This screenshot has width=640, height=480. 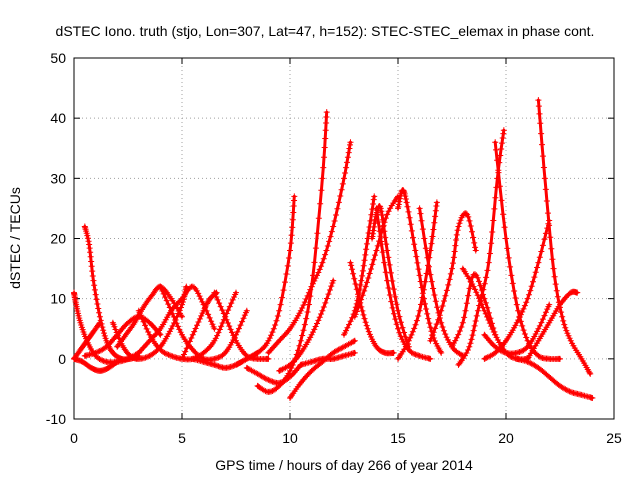 What do you see at coordinates (554, 378) in the screenshot?
I see `series-line` at bounding box center [554, 378].